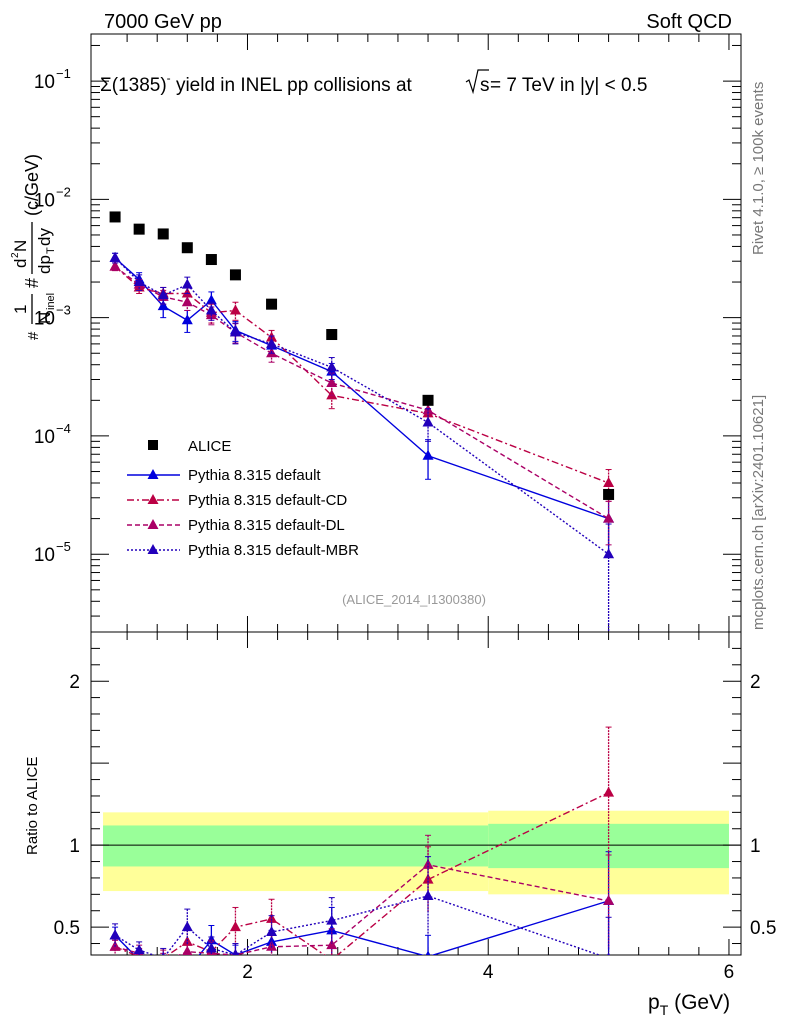  What do you see at coordinates (689, 1004) in the screenshot?
I see `x-axis-label: pT (GeV)` at bounding box center [689, 1004].